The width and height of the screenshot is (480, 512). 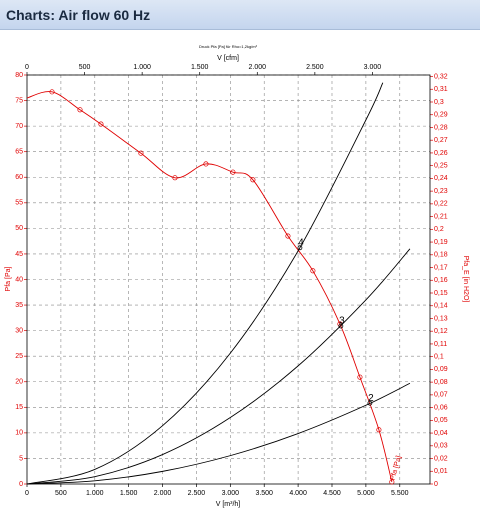 What do you see at coordinates (19, 152) in the screenshot?
I see `y-tick-label: 65` at bounding box center [19, 152].